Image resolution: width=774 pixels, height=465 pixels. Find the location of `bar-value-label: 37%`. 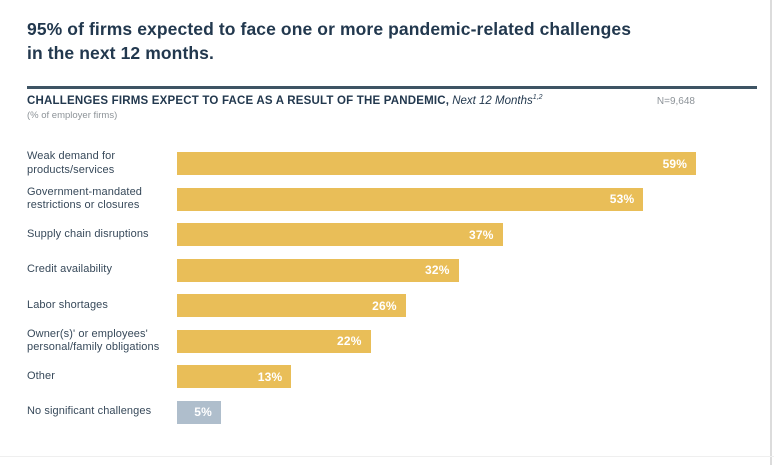

bar-value-label: 37% is located at coordinates (481, 234).